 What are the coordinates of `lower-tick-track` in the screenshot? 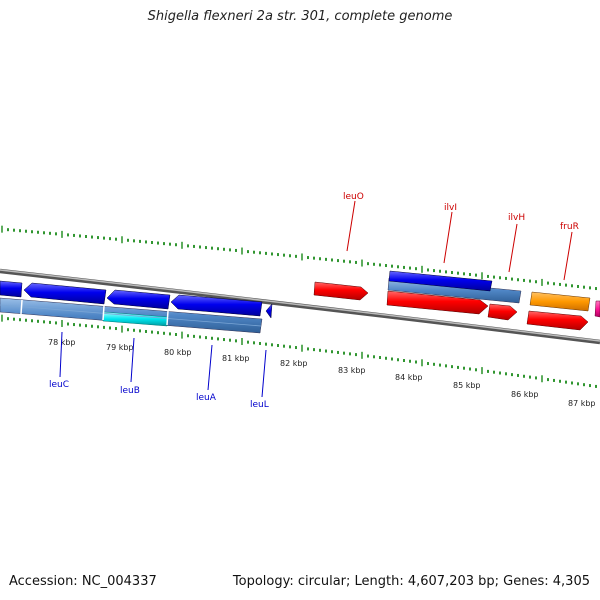 It's located at (299, 351).